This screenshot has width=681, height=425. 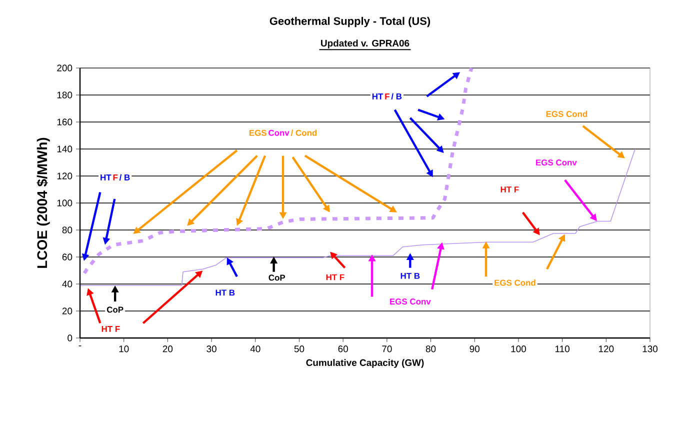 What do you see at coordinates (67, 284) in the screenshot?
I see `y-tick-label: 40` at bounding box center [67, 284].